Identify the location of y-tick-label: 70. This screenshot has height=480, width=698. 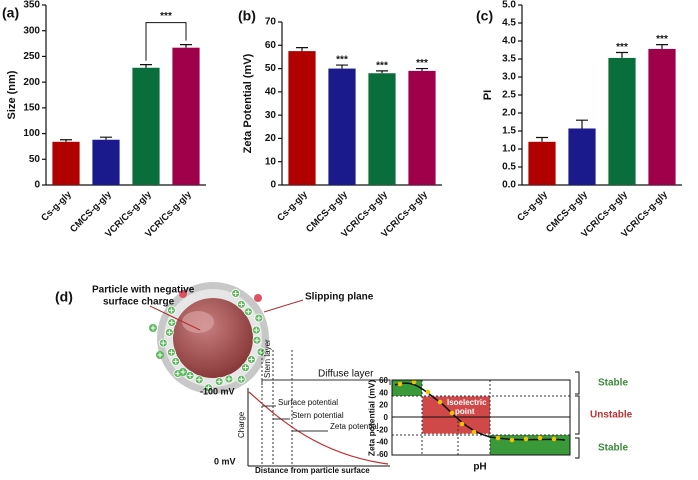
(271, 22).